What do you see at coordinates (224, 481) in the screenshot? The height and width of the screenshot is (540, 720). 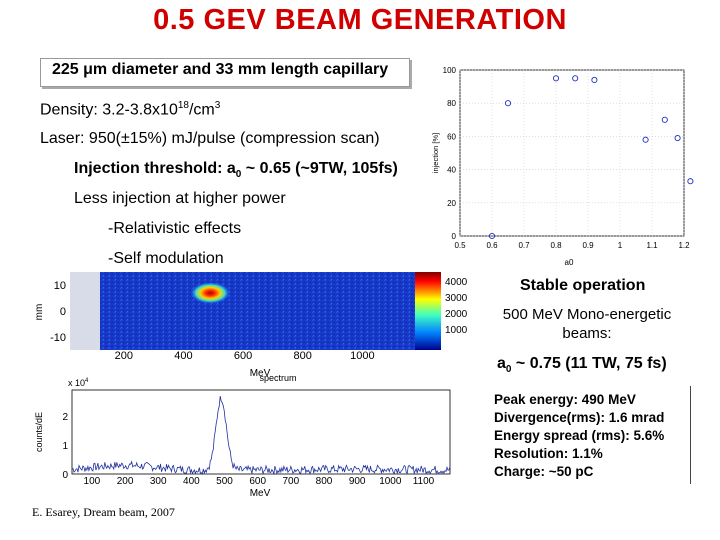 I see `spectrum-x-tick: 500` at bounding box center [224, 481].